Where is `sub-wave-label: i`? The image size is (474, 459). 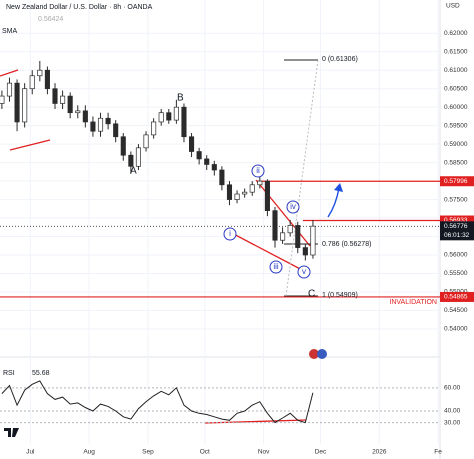 sub-wave-label: i is located at coordinates (230, 233).